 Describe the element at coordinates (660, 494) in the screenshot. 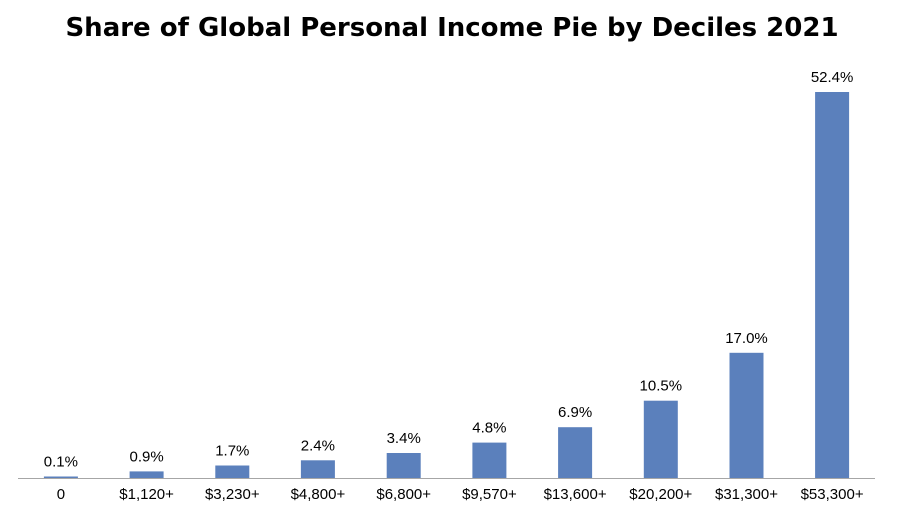

I see `x-tick-label: $20,200+` at that location.